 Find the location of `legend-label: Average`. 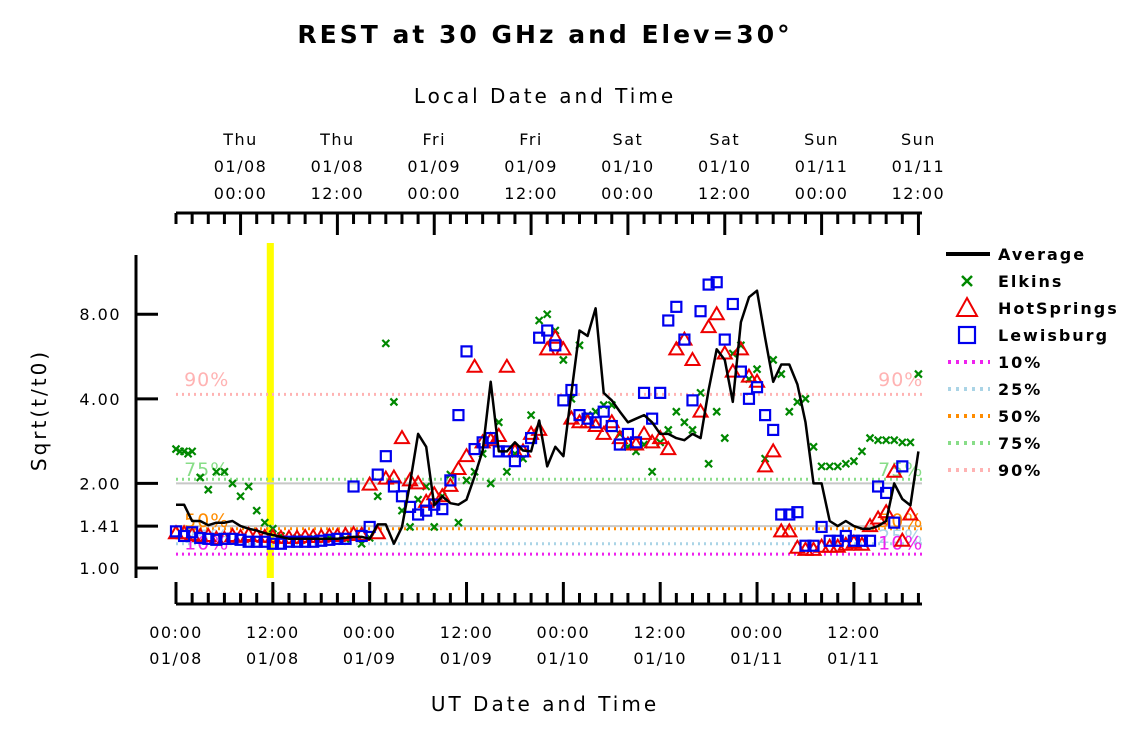

legend-label: Average is located at coordinates (1042, 254).